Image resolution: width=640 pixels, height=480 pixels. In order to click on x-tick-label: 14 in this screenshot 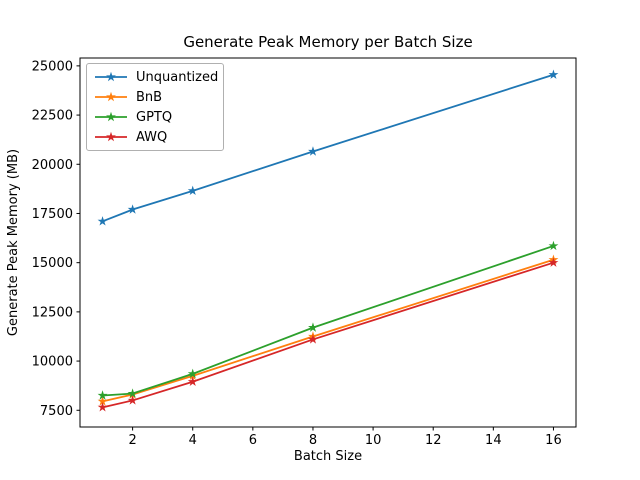, I will do `click(493, 440)`.